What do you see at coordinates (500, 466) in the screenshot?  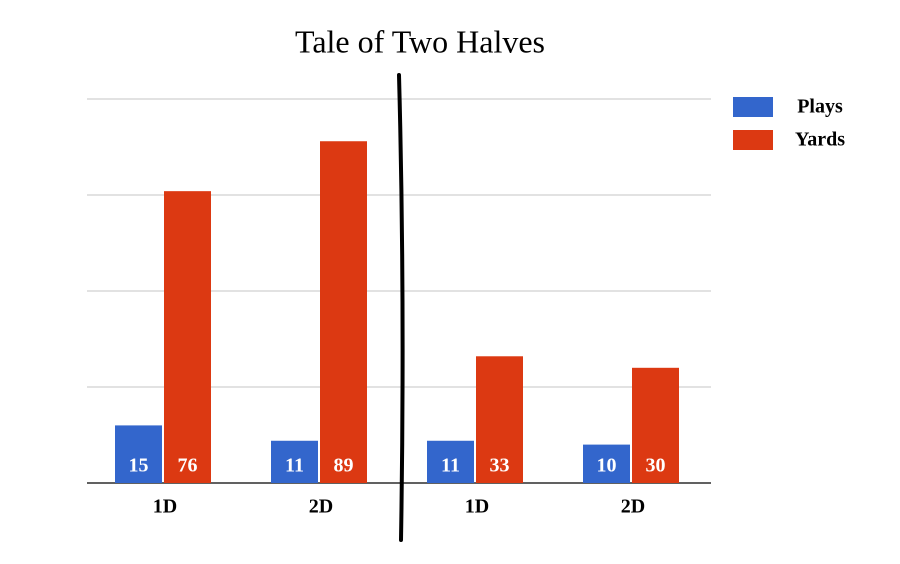 I see `data-label: 33` at bounding box center [500, 466].